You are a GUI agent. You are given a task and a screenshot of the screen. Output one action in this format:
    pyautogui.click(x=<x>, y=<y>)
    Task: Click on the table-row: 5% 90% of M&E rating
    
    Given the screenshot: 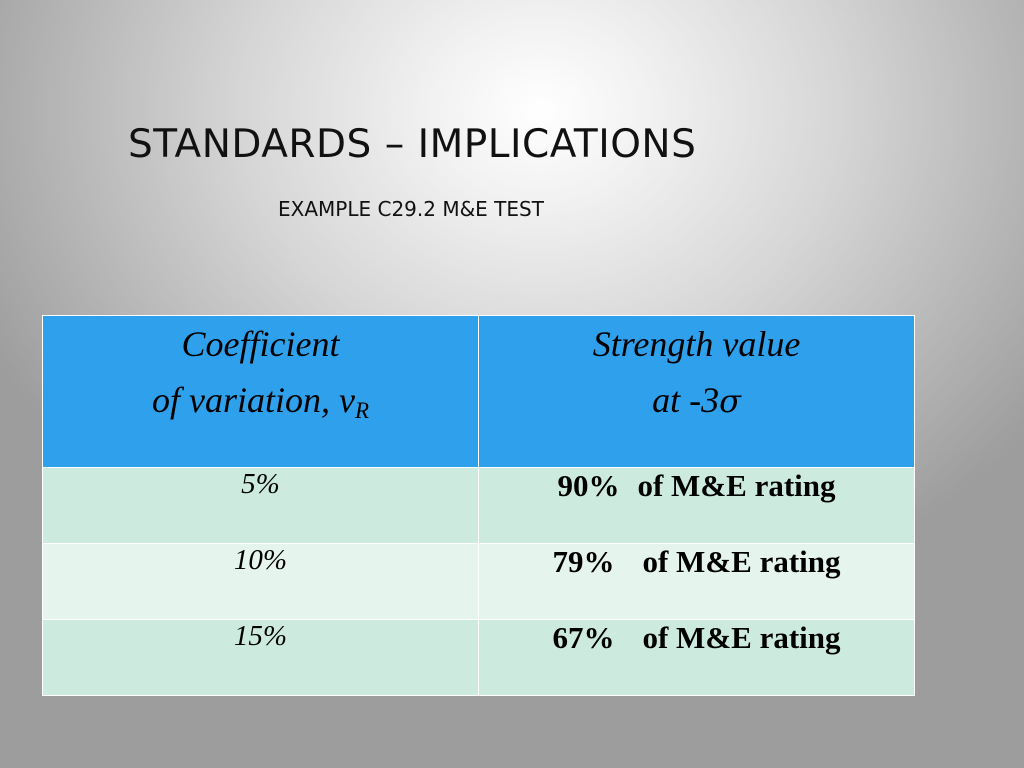 What is the action you would take?
    pyautogui.click(x=478, y=505)
    